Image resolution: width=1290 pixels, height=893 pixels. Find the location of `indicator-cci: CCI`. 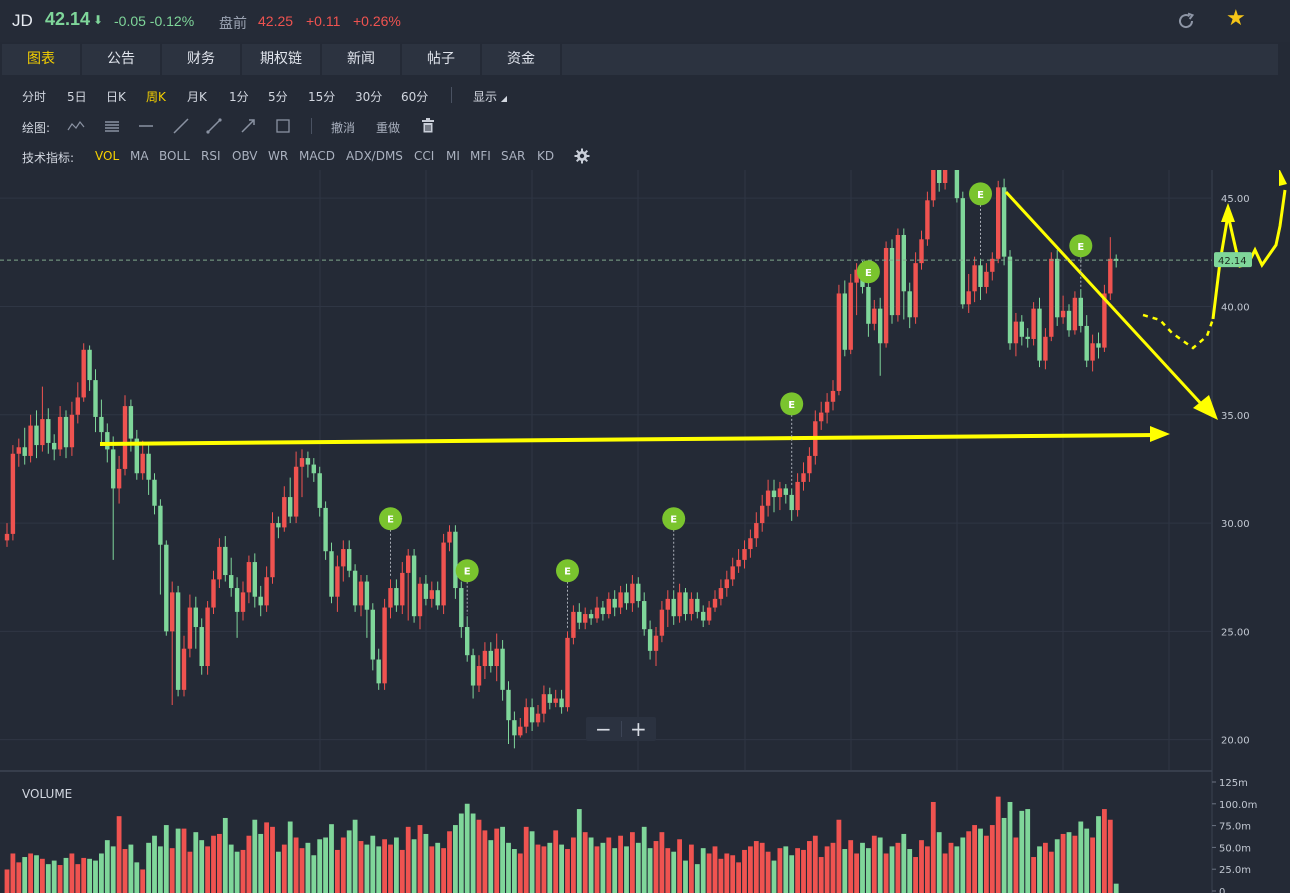

indicator-cci: CCI is located at coordinates (424, 156).